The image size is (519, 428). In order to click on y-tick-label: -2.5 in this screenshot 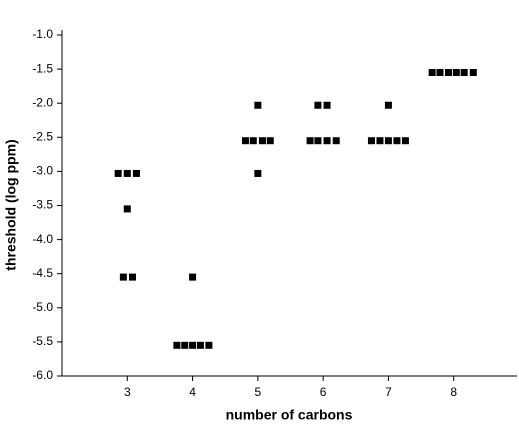, I will do `click(42, 136)`.